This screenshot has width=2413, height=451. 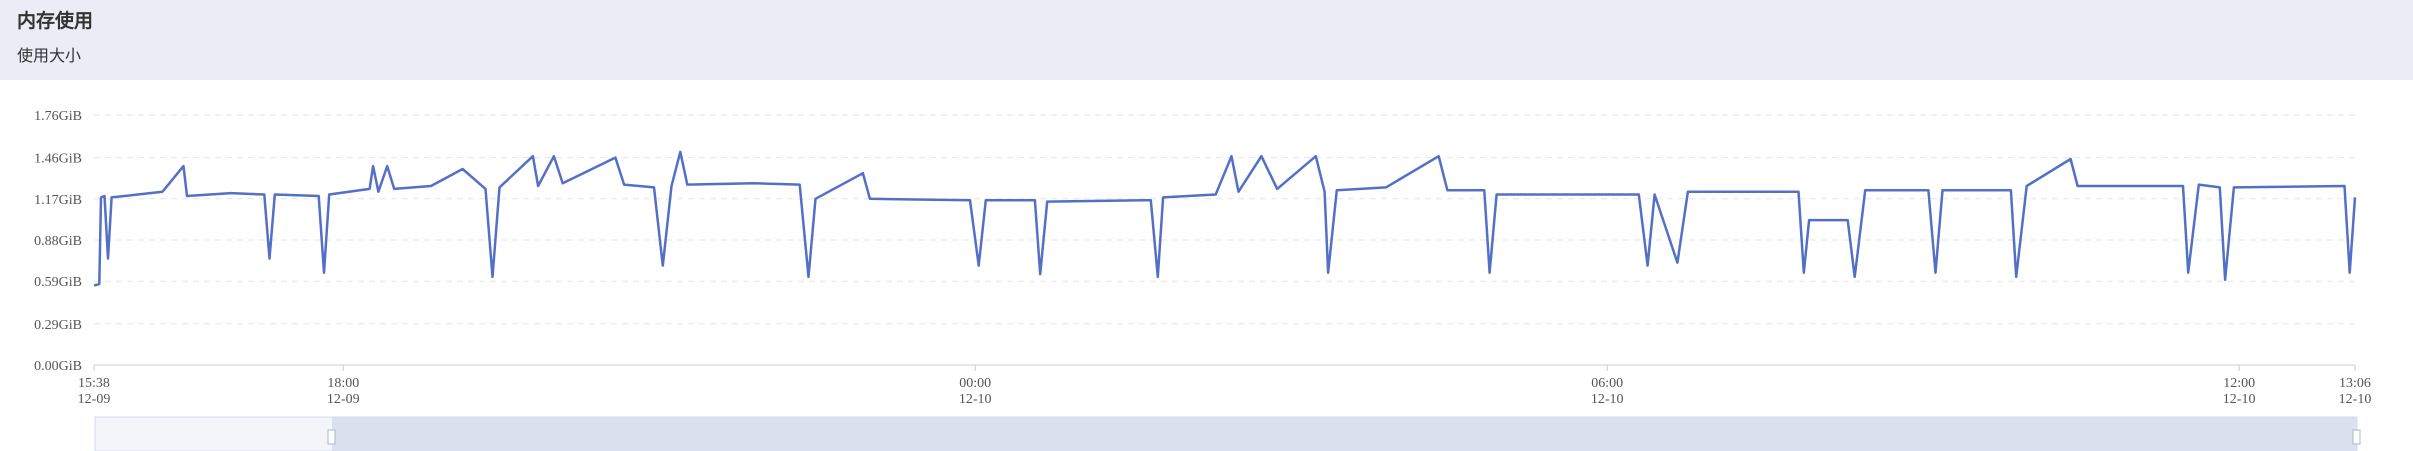 I want to click on x-tick-label-line: 15:38, so click(x=94, y=383).